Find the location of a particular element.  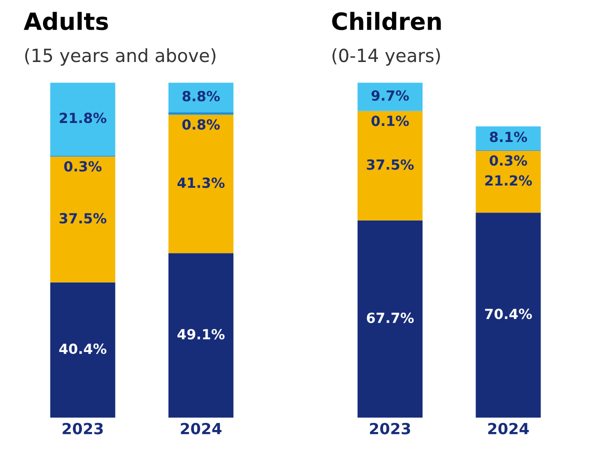

data-label: 70.4% is located at coordinates (508, 314).